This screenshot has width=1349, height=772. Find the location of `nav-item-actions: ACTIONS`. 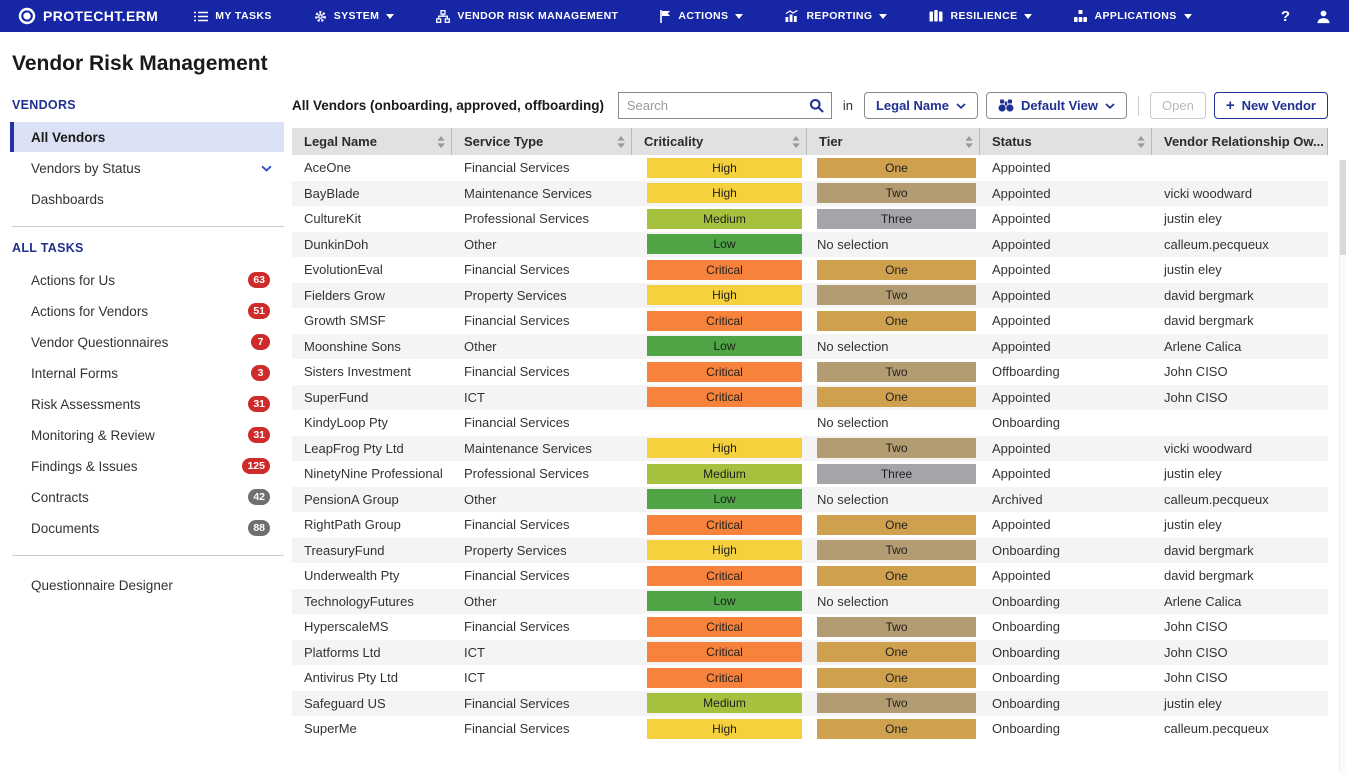

nav-item-actions: ACTIONS is located at coordinates (701, 16).